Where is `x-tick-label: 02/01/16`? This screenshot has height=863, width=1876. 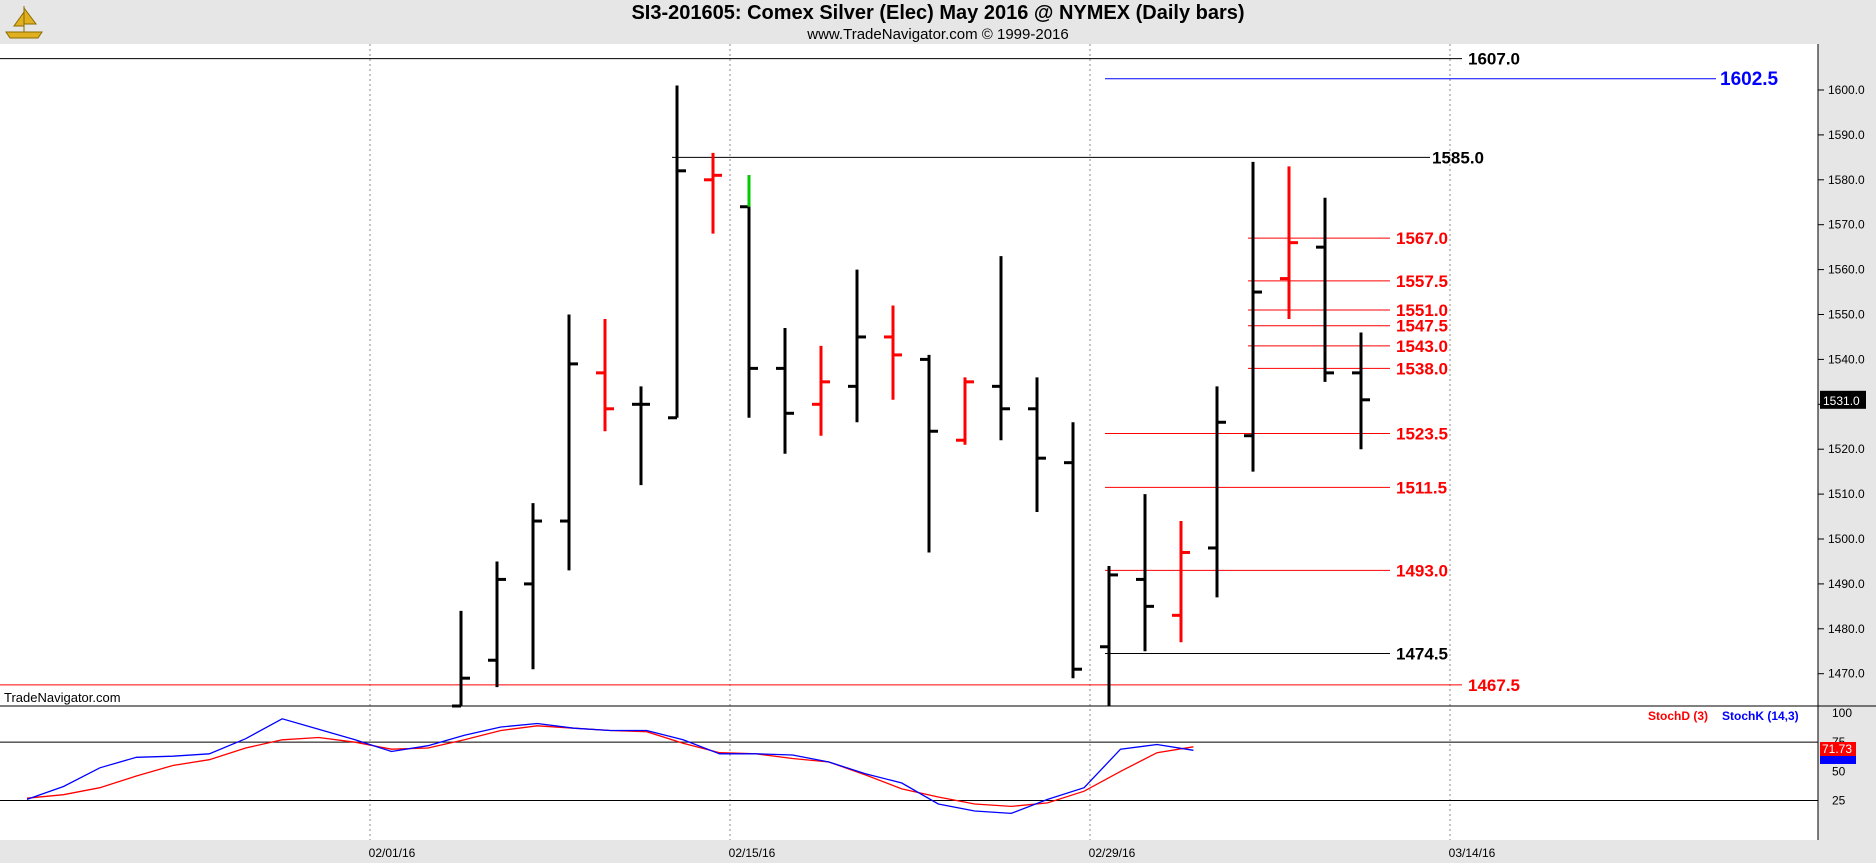 x-tick-label: 02/01/16 is located at coordinates (392, 853).